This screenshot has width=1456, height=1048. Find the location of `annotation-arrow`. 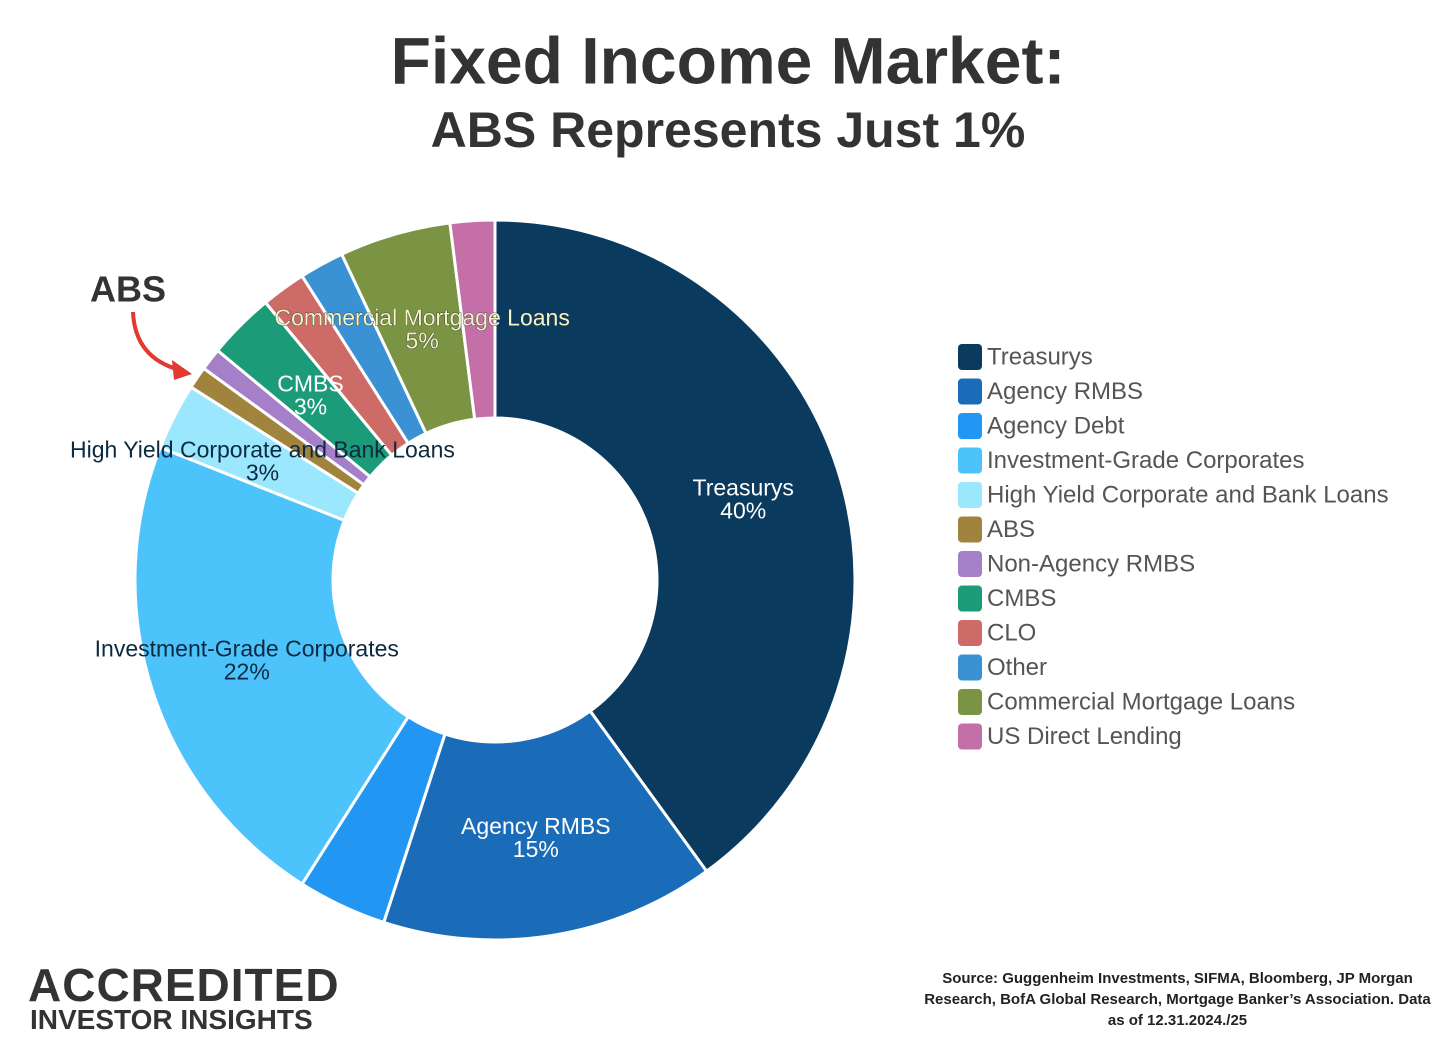

annotation-arrow is located at coordinates (156, 341).